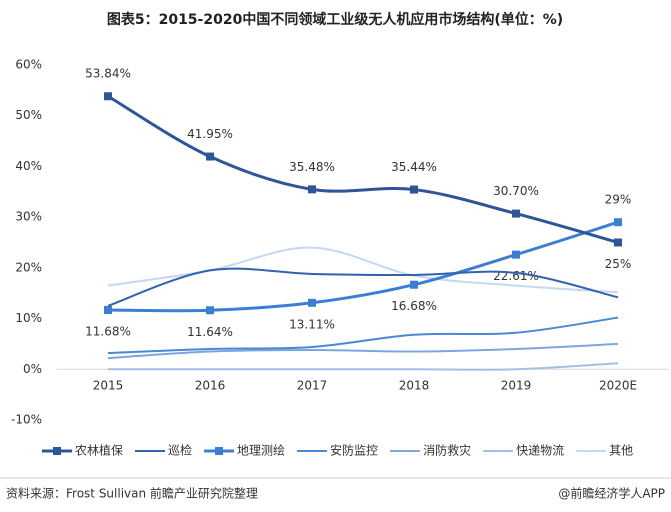  I want to click on x-tick-label: 2015, so click(108, 386).